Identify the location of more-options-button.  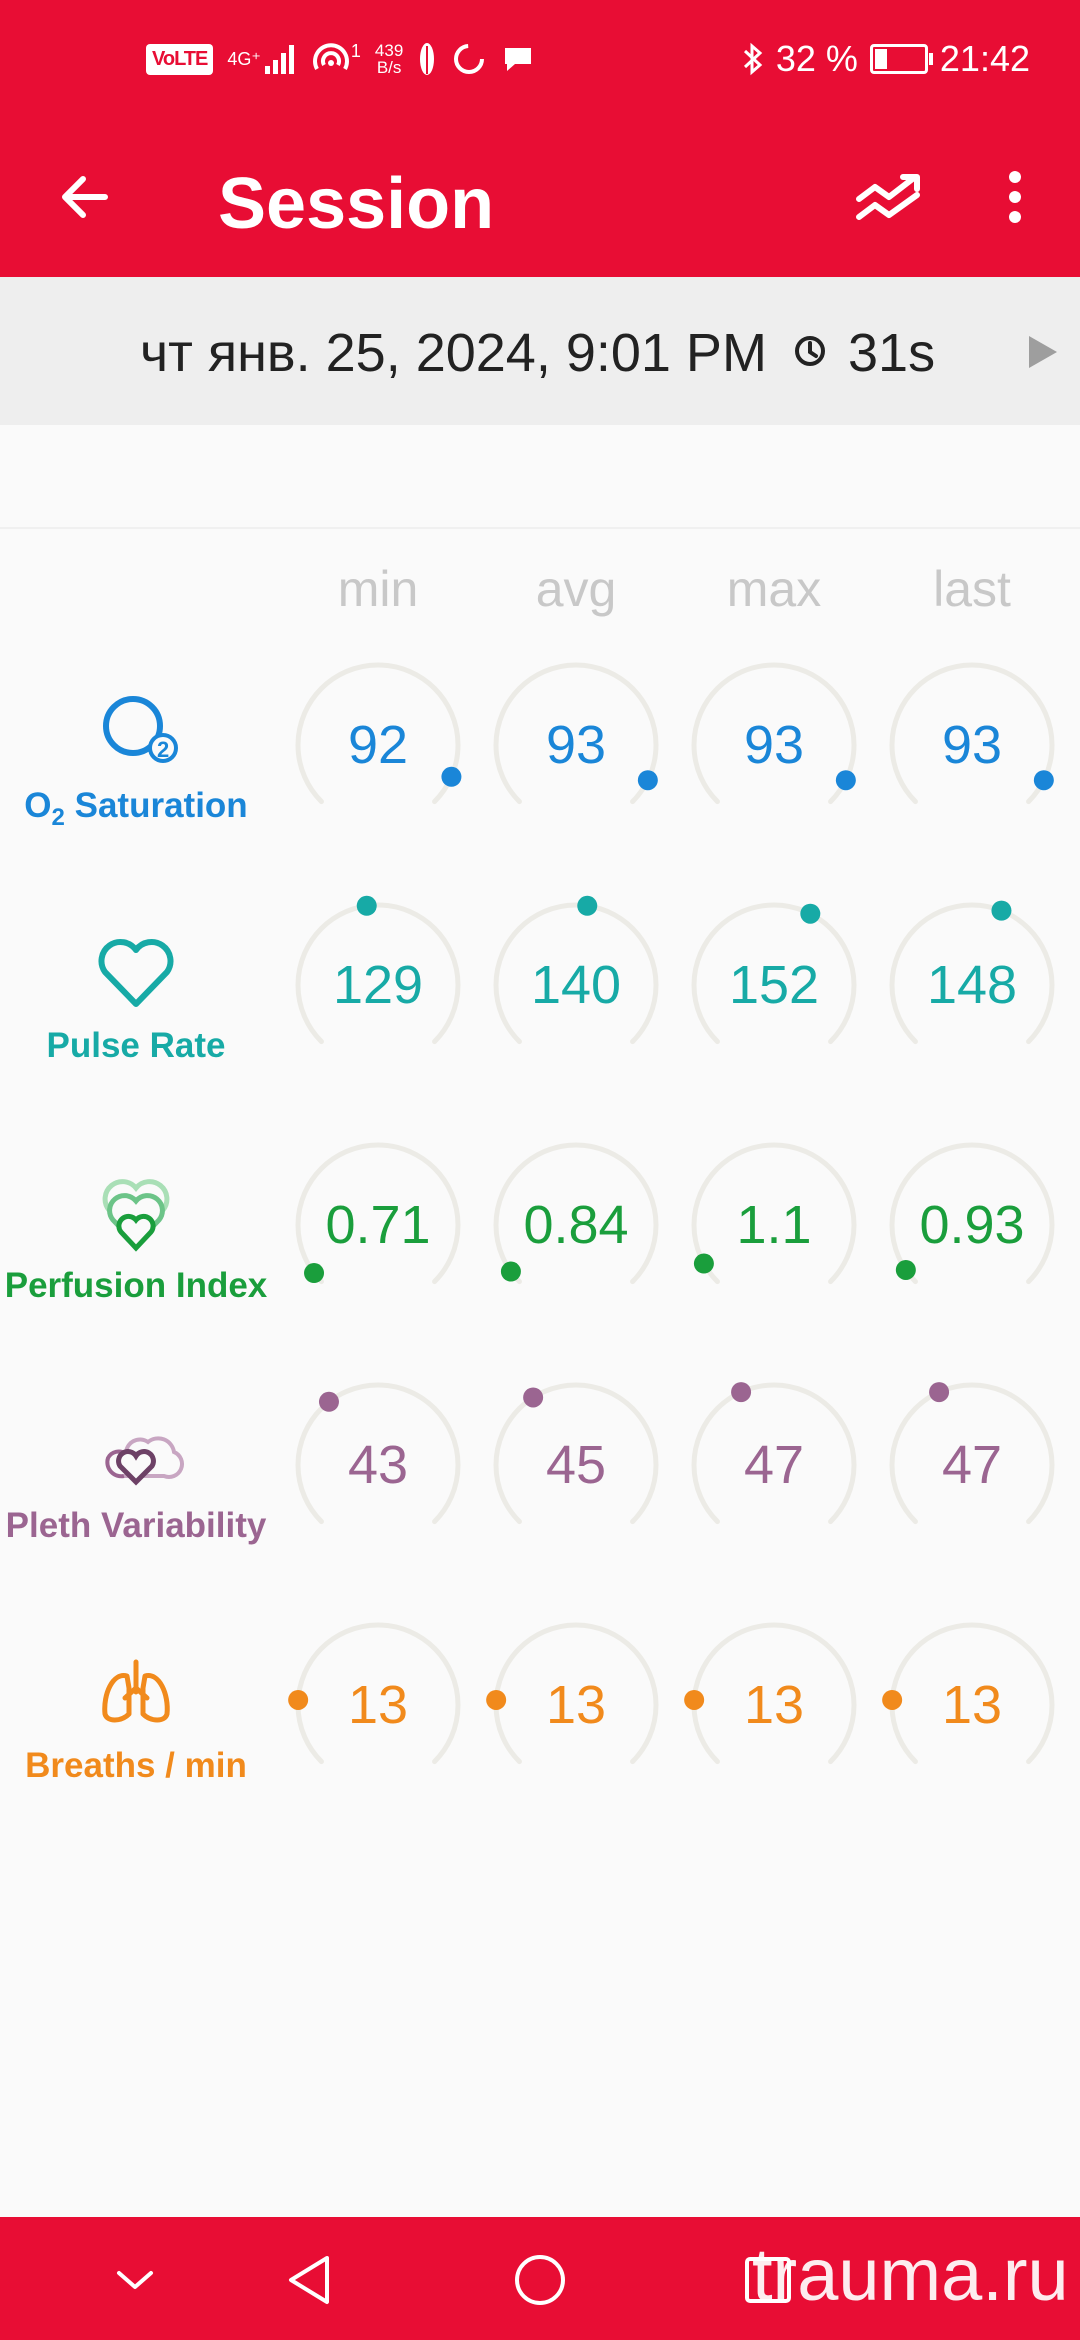
(1015, 197).